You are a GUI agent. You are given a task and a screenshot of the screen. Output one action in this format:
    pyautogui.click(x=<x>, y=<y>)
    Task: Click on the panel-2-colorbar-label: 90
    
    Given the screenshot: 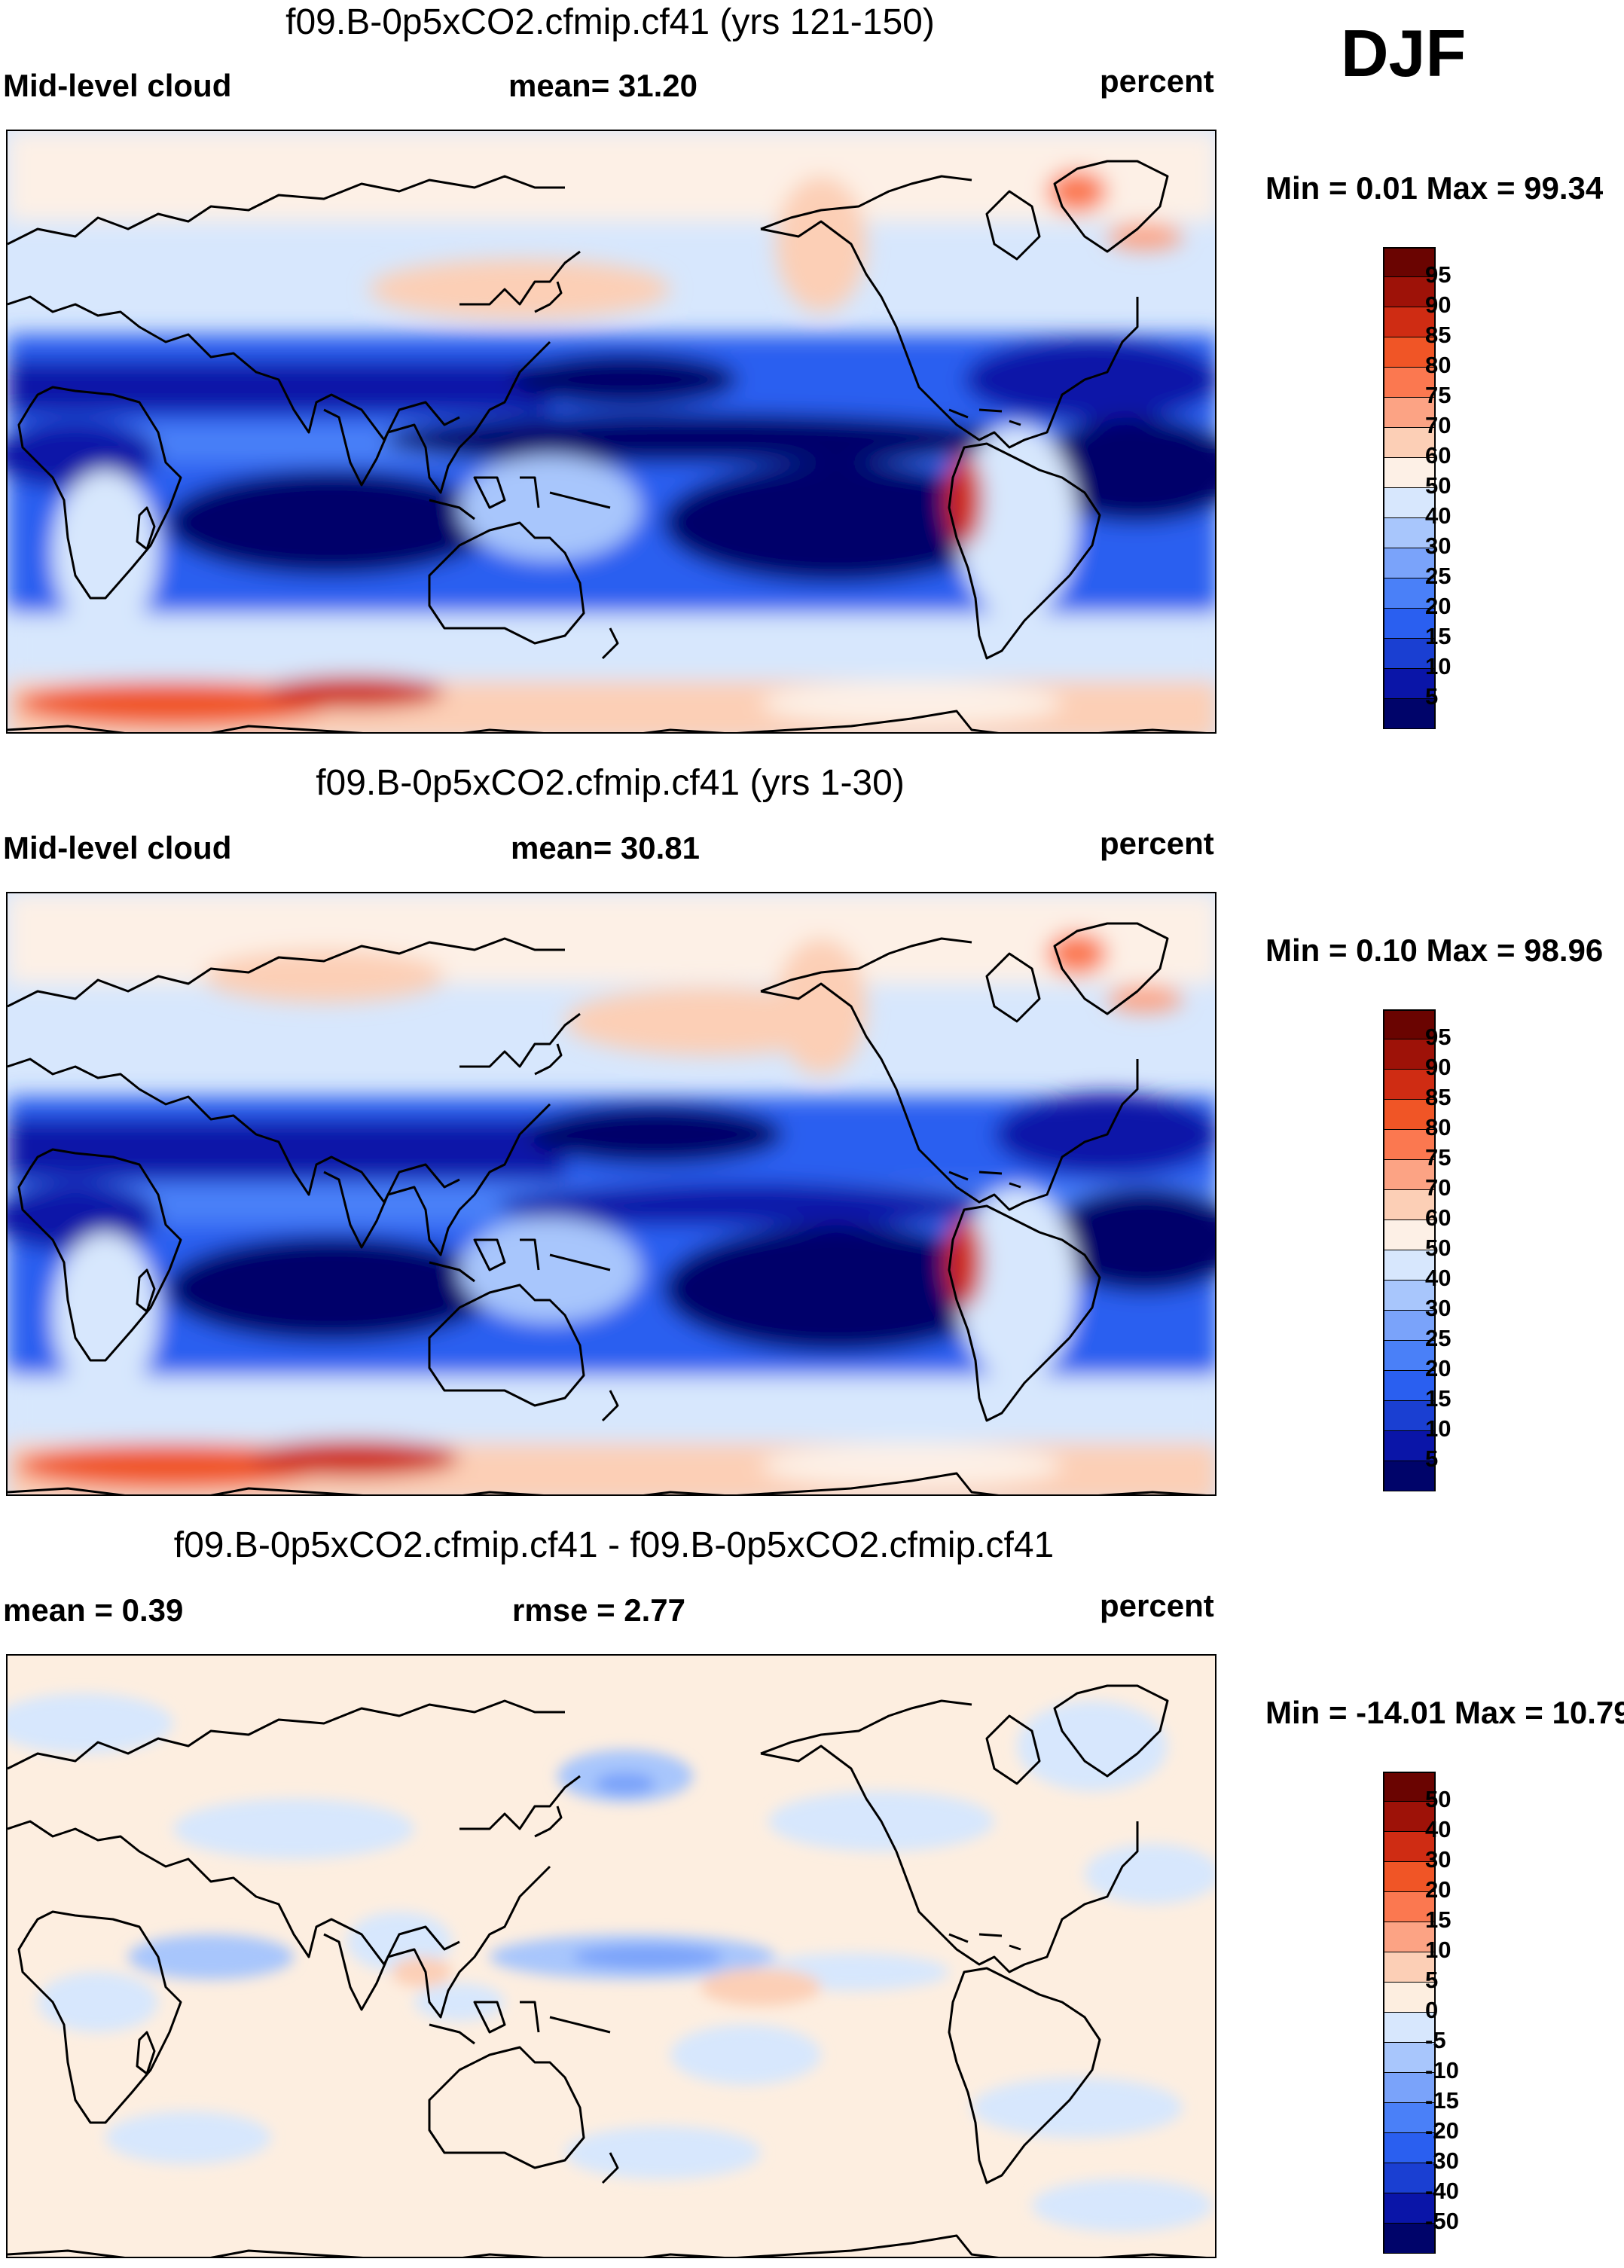 What is the action you would take?
    pyautogui.click(x=1439, y=1067)
    